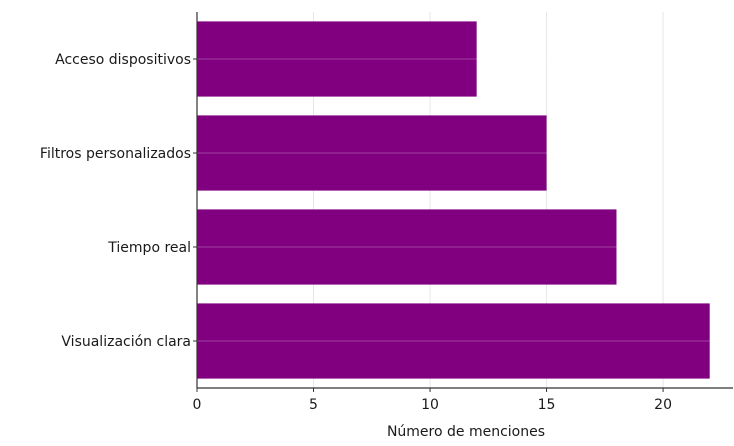  I want to click on x-tick-label-3: 15, so click(547, 405).